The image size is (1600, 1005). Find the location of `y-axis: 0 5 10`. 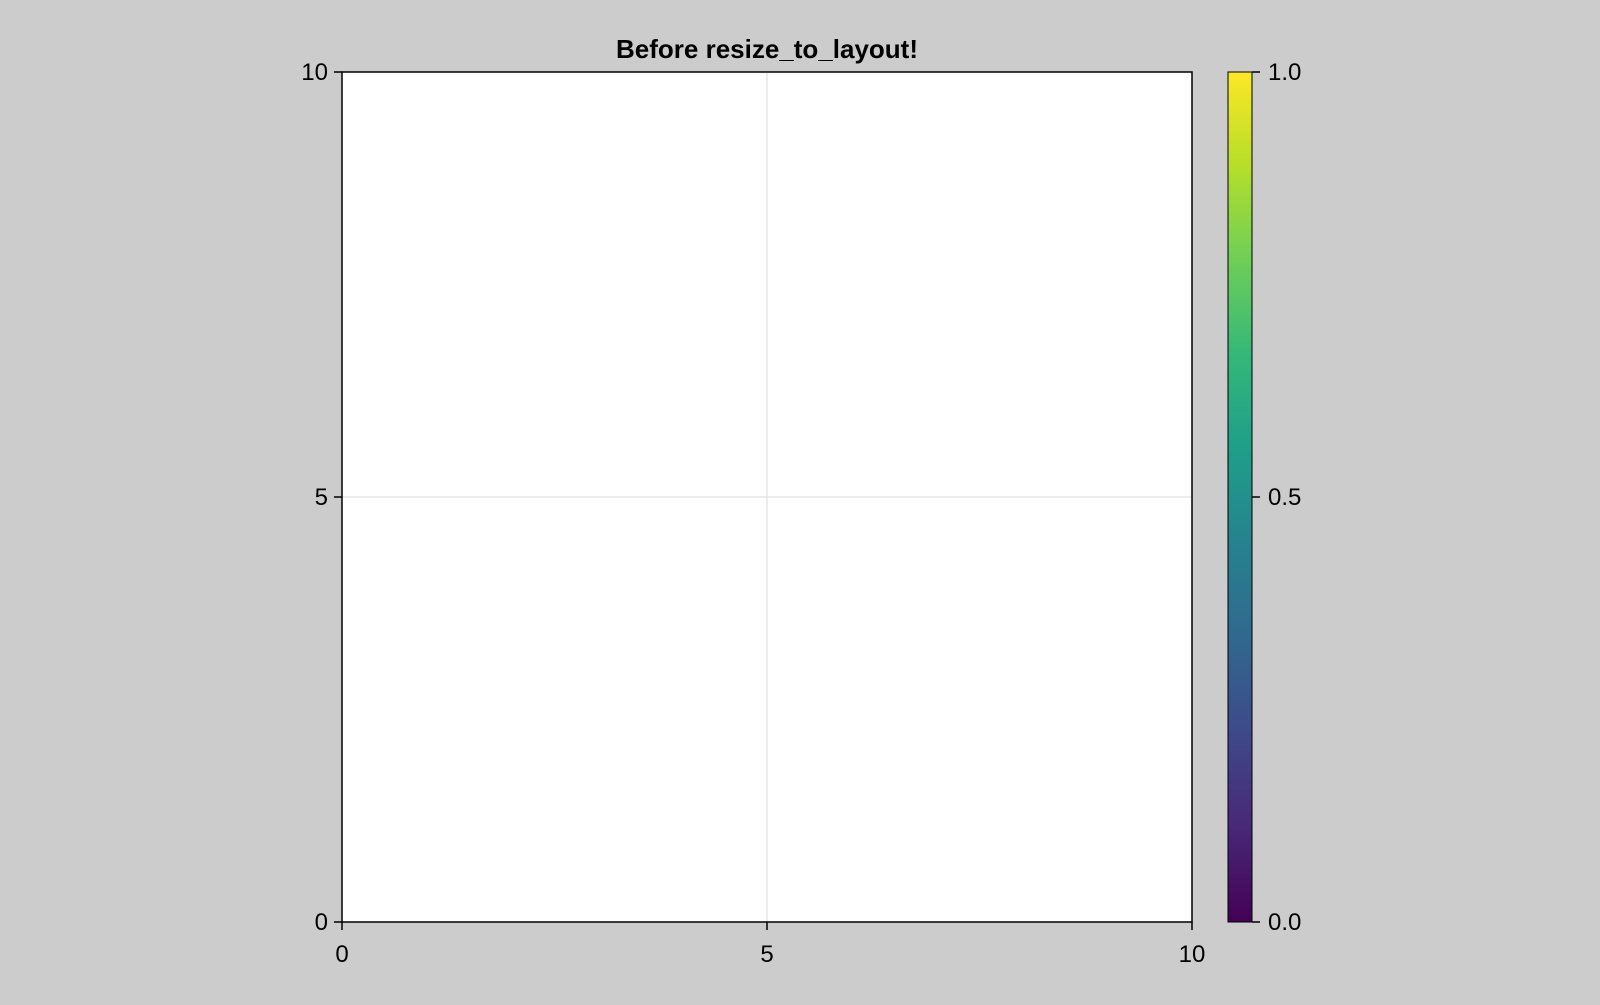

y-axis: 0 5 10 is located at coordinates (321, 497).